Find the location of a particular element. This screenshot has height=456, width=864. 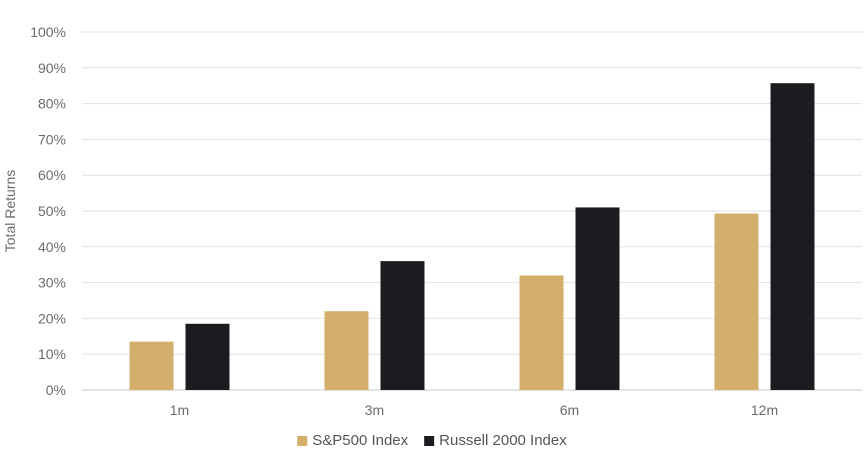

y-tick-label: 70% is located at coordinates (52, 139).